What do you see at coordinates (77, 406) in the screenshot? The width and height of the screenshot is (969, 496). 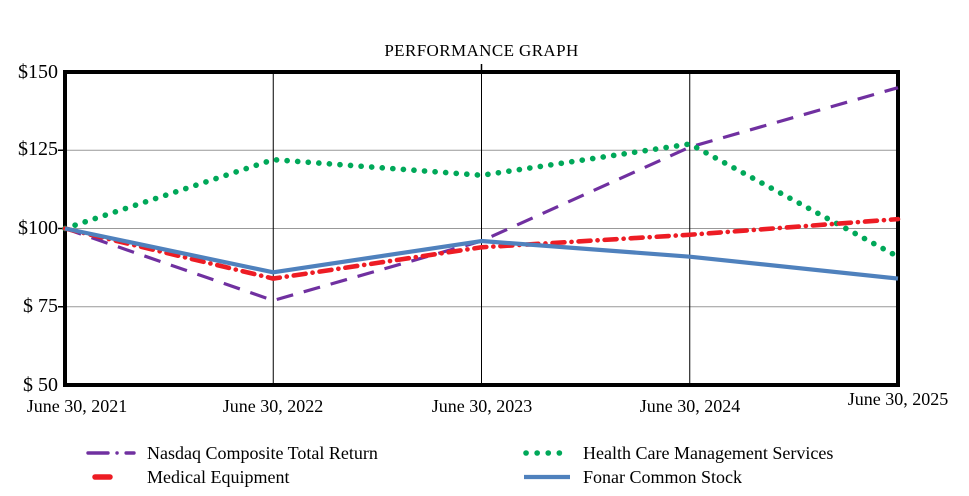 I see `x-axis-tick-label: June 30, 2021` at bounding box center [77, 406].